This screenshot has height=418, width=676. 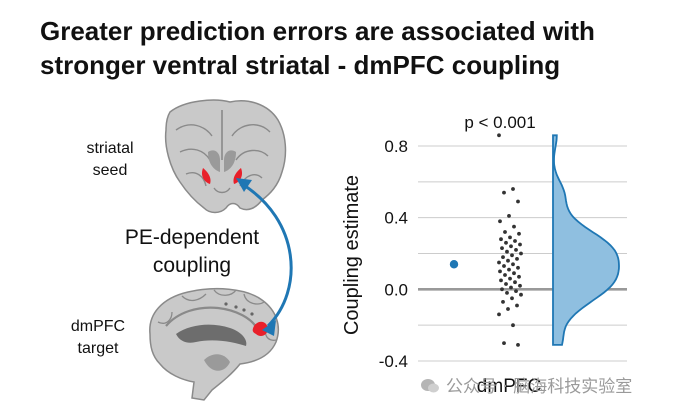 What do you see at coordinates (396, 146) in the screenshot?
I see `y-tick-label: 0.8` at bounding box center [396, 146].